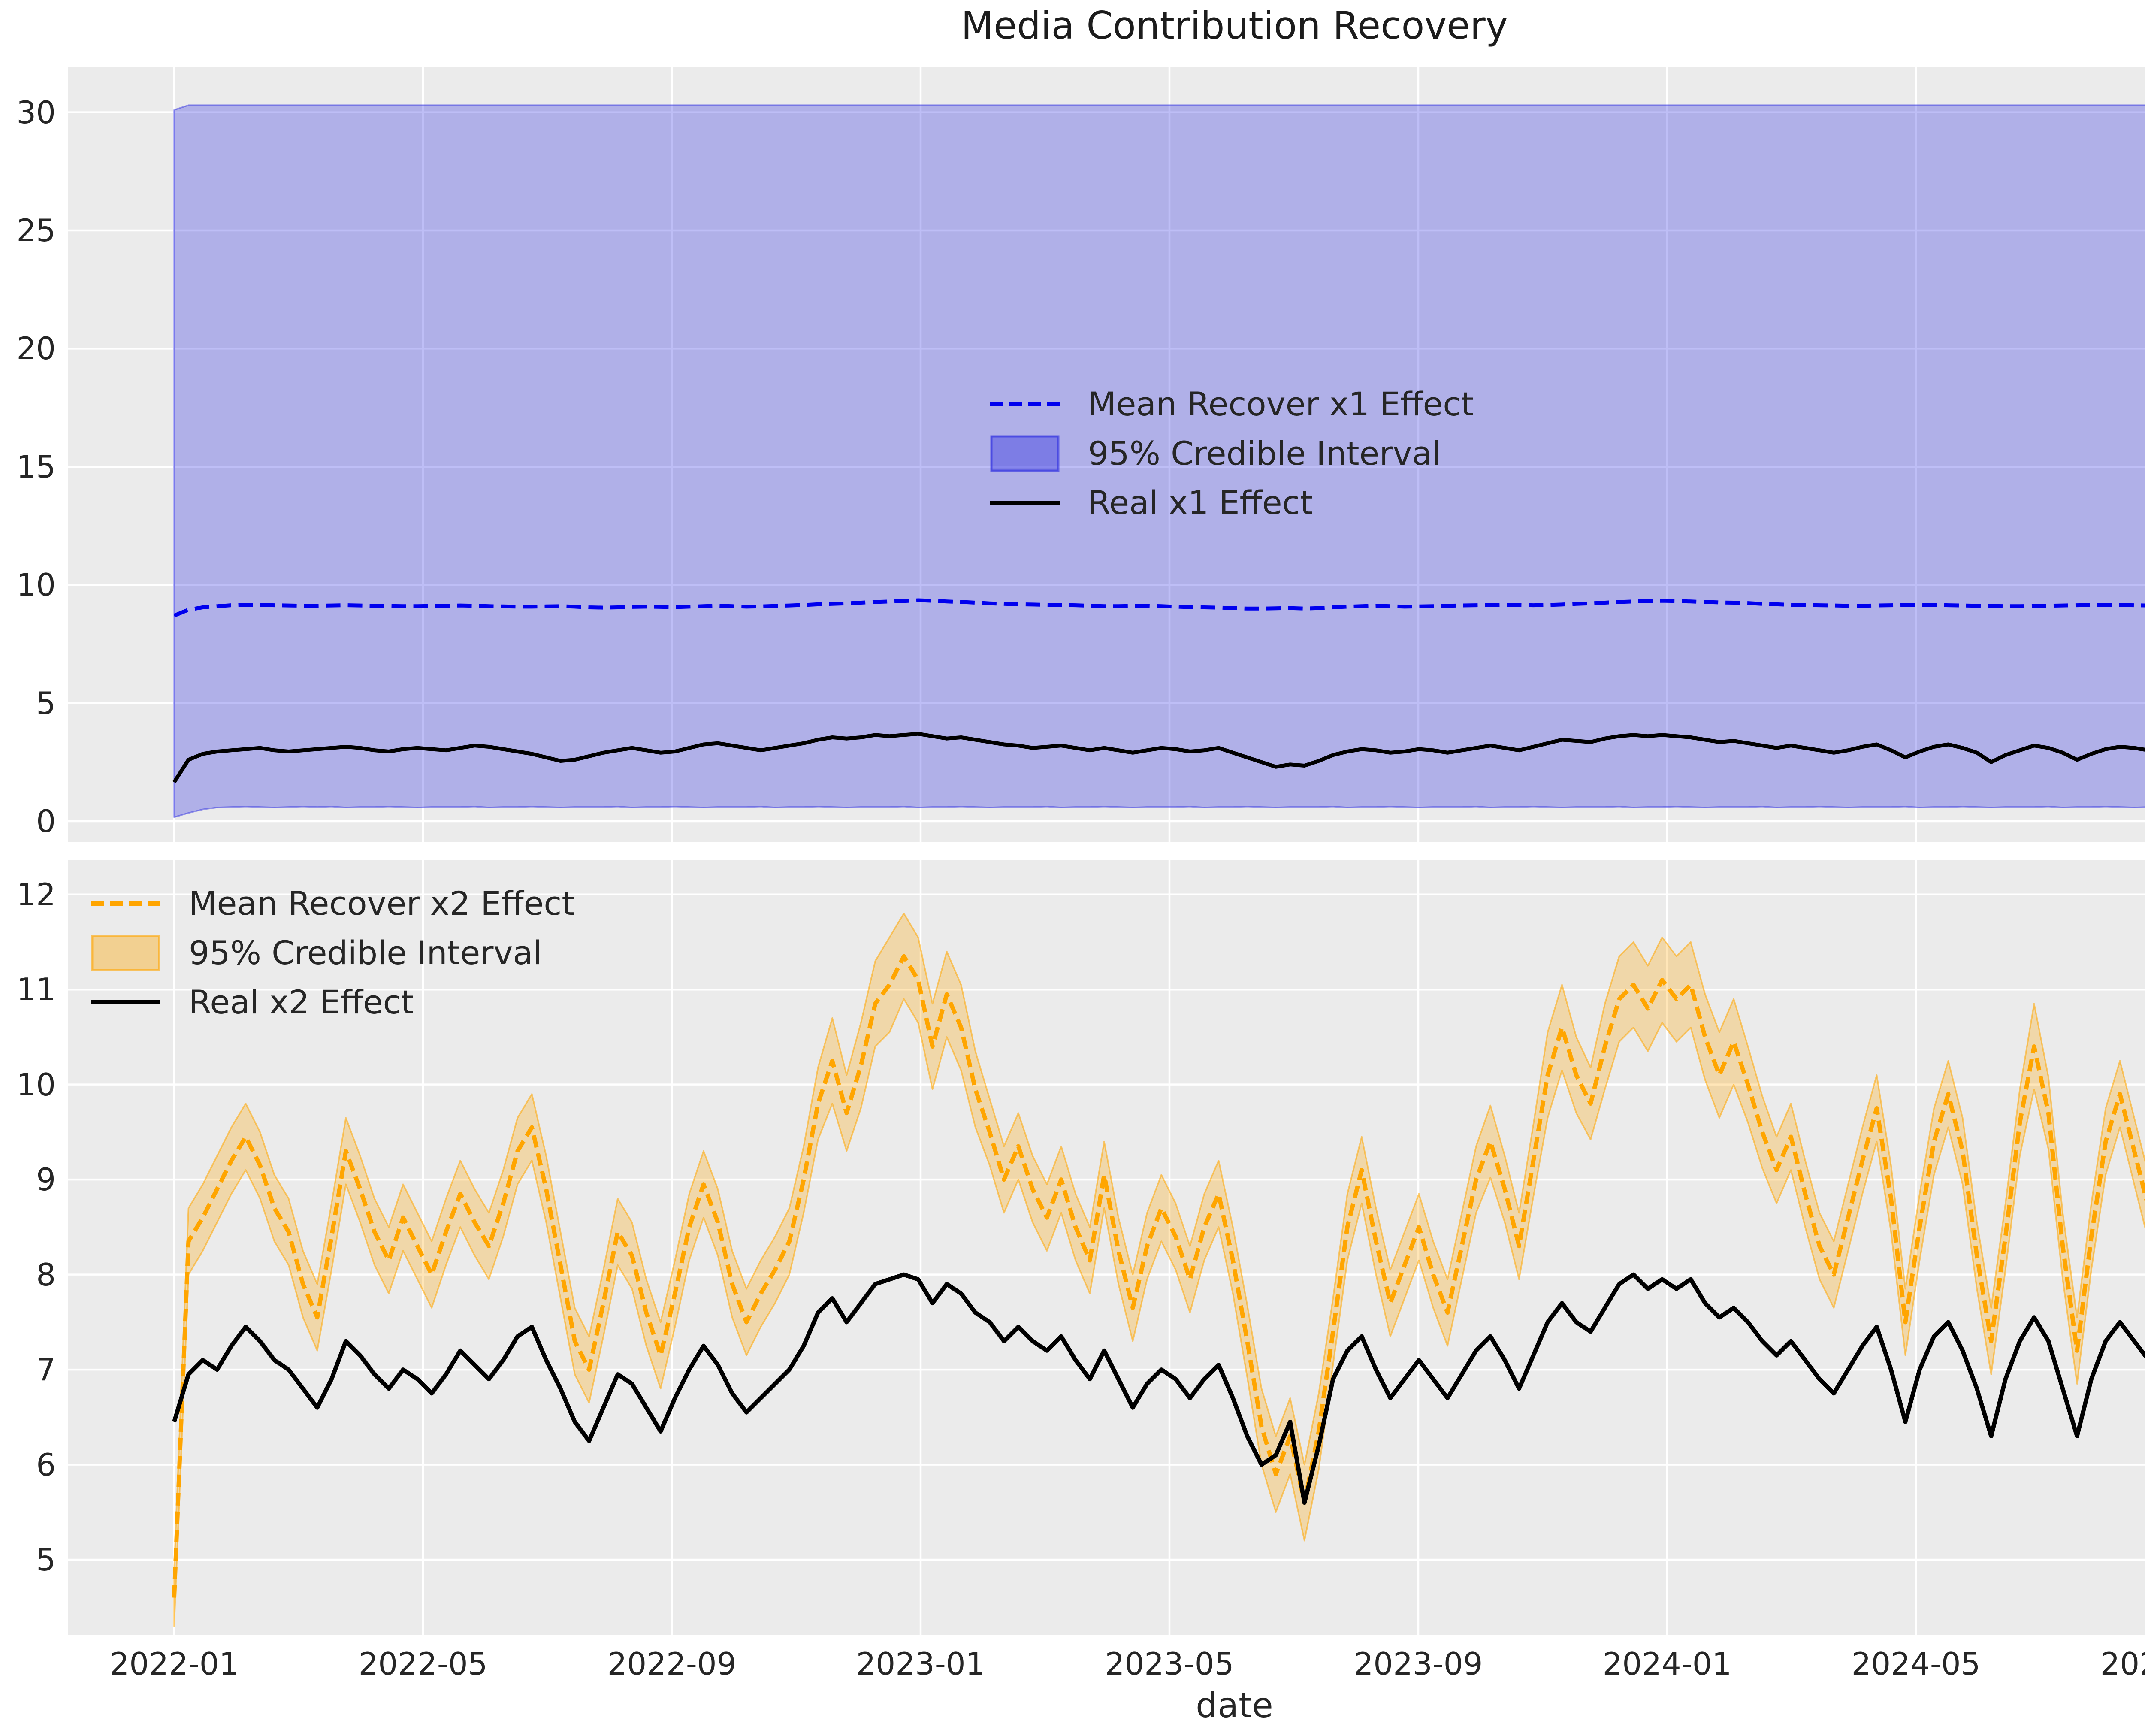 The height and width of the screenshot is (1736, 2145). What do you see at coordinates (36, 231) in the screenshot?
I see `y-tick-label: 25` at bounding box center [36, 231].